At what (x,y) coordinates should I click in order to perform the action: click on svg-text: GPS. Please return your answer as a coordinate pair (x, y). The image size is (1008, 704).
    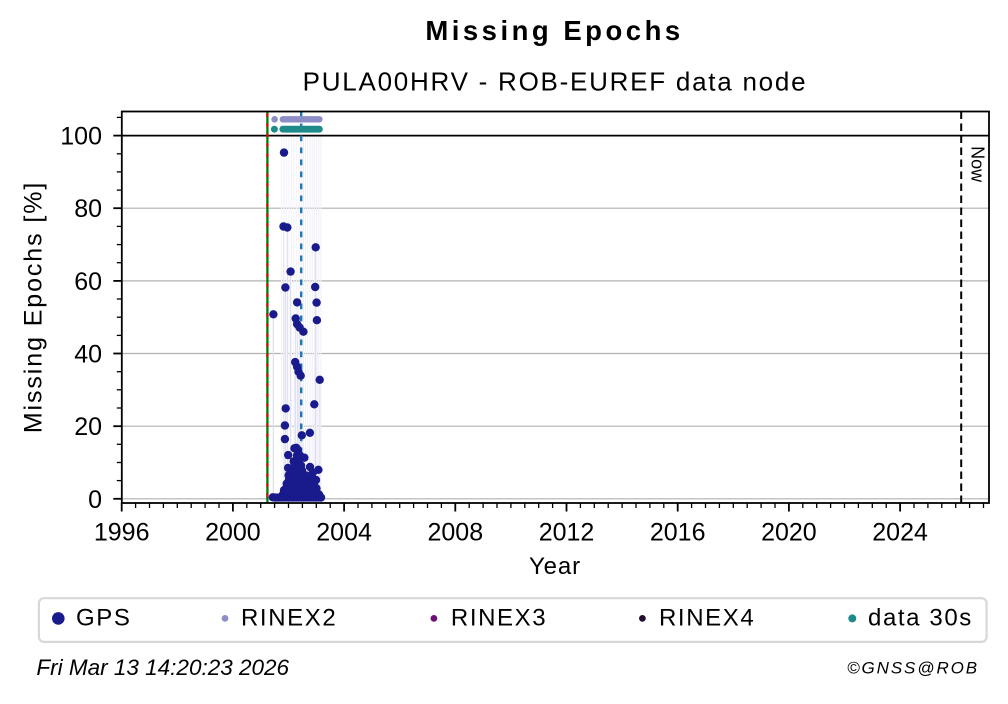
    Looking at the image, I should click on (103, 618).